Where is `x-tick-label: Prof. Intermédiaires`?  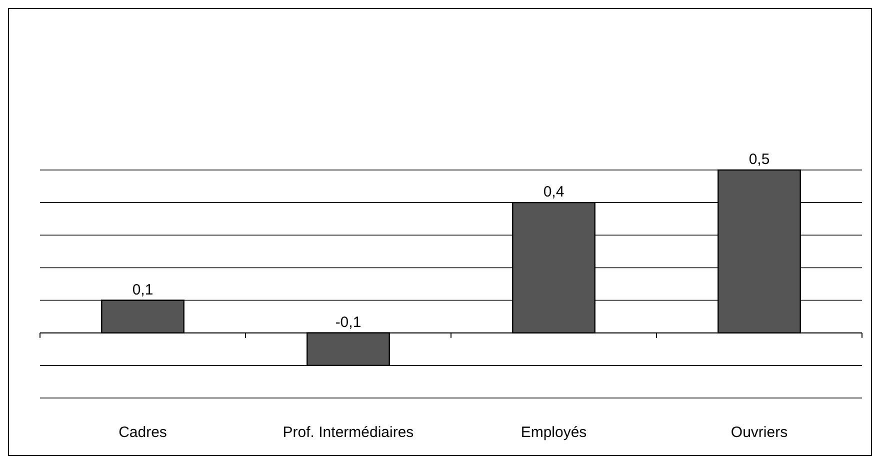 x-tick-label: Prof. Intermédiaires is located at coordinates (348, 432).